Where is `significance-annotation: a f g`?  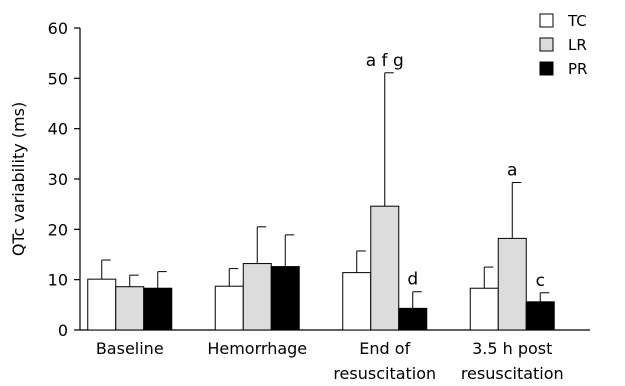
significance-annotation: a f g is located at coordinates (385, 61).